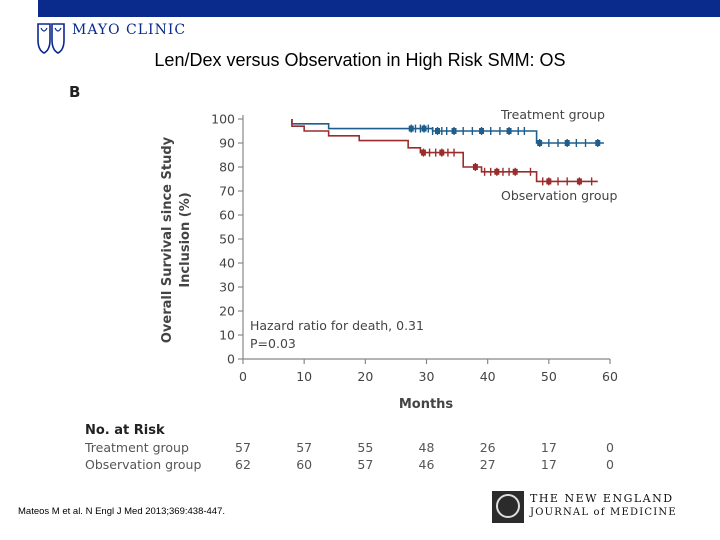 The width and height of the screenshot is (720, 540). I want to click on y-tick-label-0: 0, so click(231, 359).